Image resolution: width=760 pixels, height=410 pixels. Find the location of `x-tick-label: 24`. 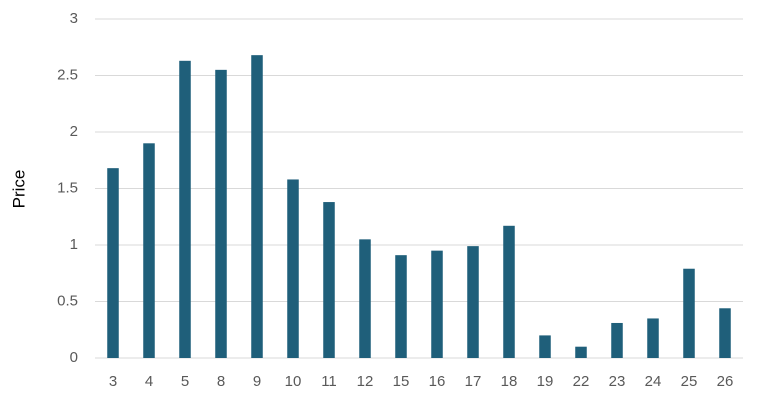

x-tick-label: 24 is located at coordinates (653, 381).